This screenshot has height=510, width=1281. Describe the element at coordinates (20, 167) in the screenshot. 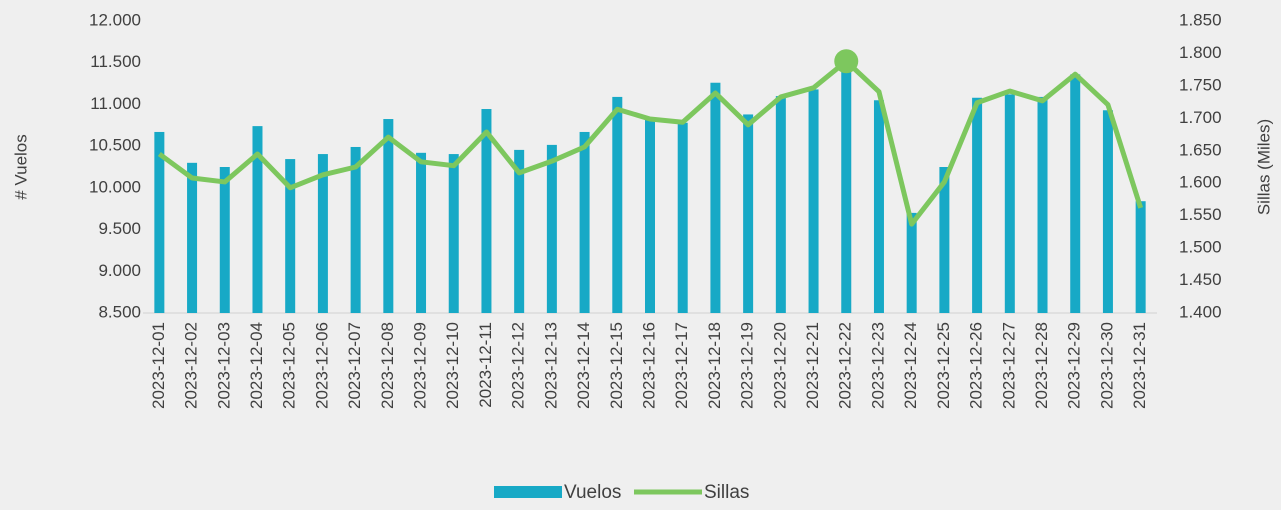

I see `y-axis-label: # Vuelos` at that location.